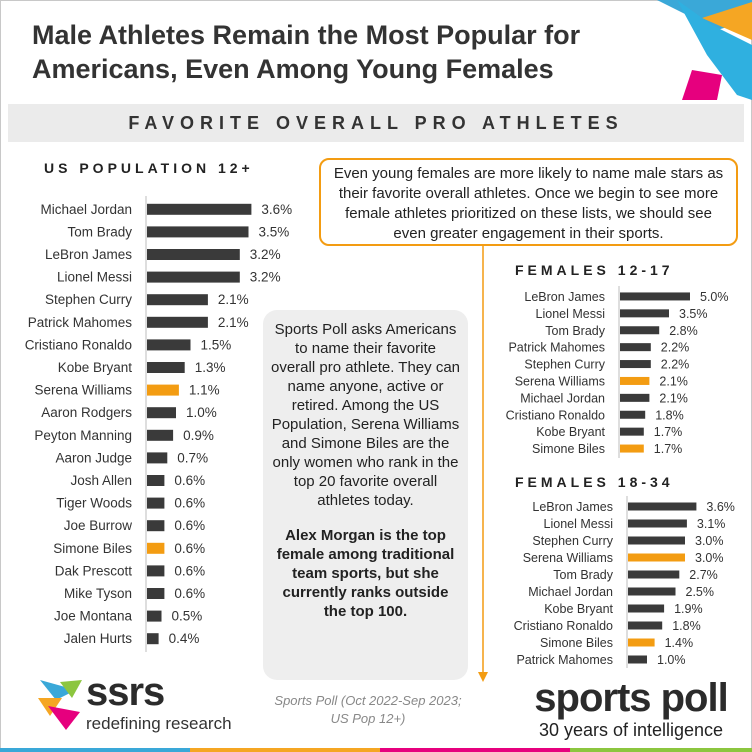 The width and height of the screenshot is (752, 752). What do you see at coordinates (149, 168) in the screenshot?
I see `us-pop-heading: US POPULATION 12+` at bounding box center [149, 168].